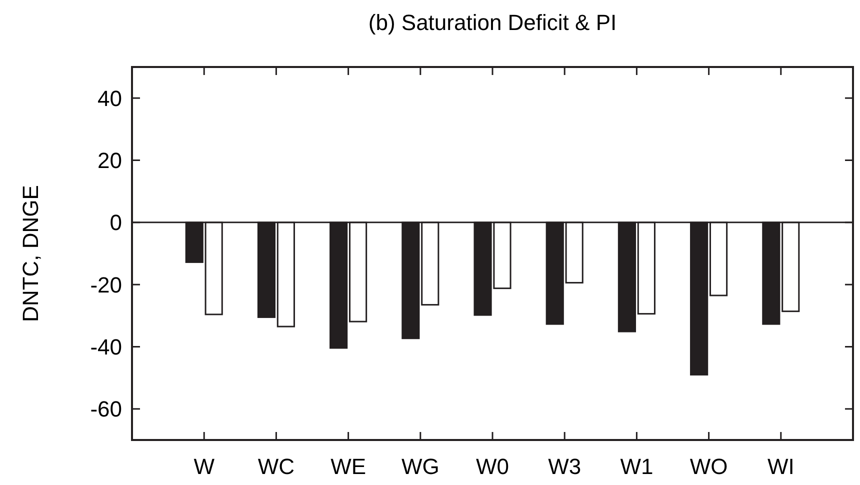  What do you see at coordinates (709, 466) in the screenshot?
I see `x-tick-label: WO` at bounding box center [709, 466].